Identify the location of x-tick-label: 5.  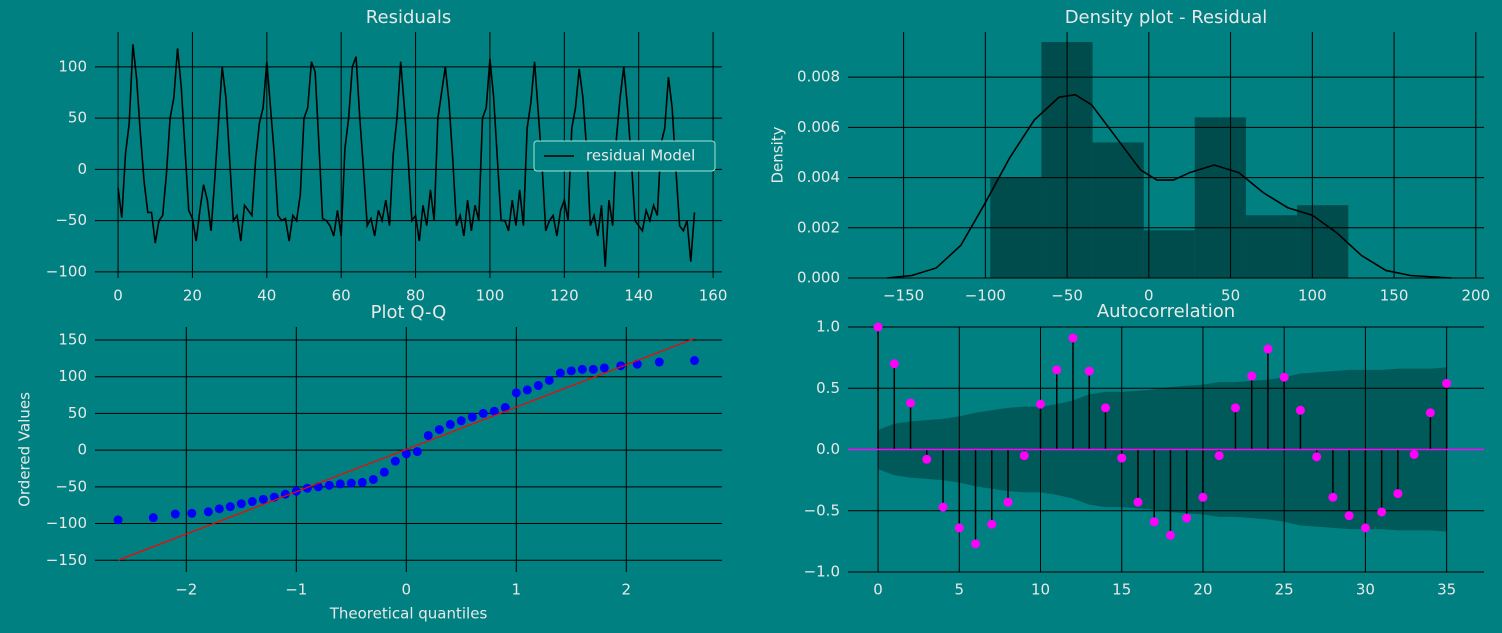
(960, 590).